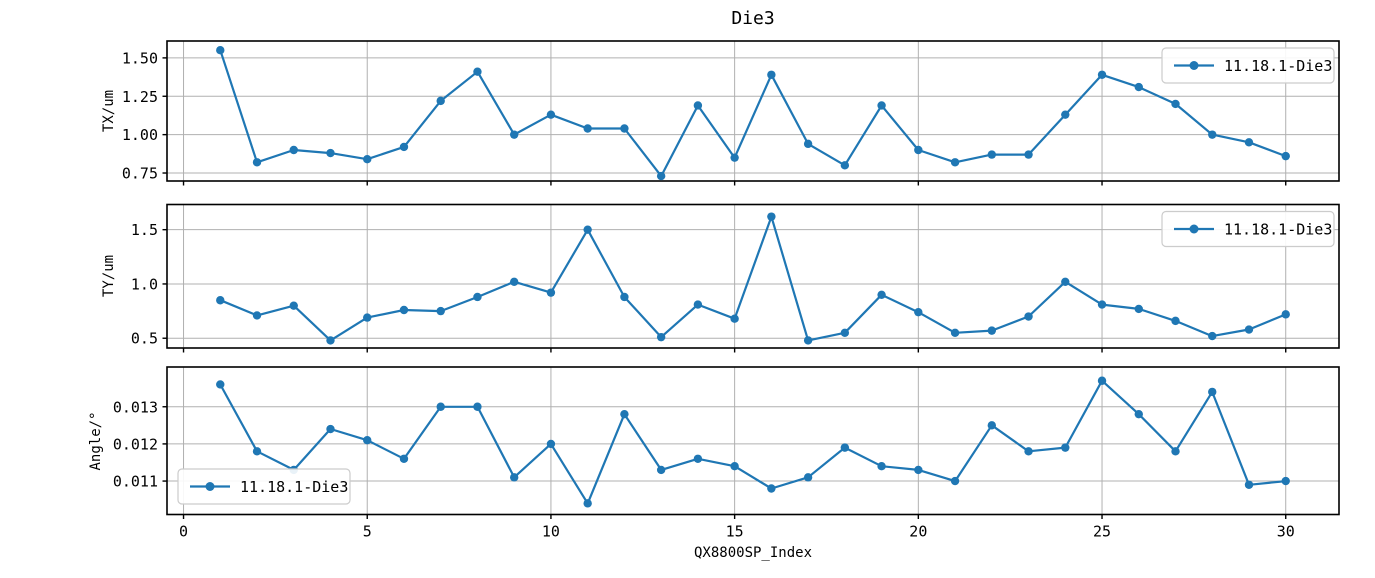  What do you see at coordinates (1286, 532) in the screenshot?
I see `x-tick-label: 30` at bounding box center [1286, 532].